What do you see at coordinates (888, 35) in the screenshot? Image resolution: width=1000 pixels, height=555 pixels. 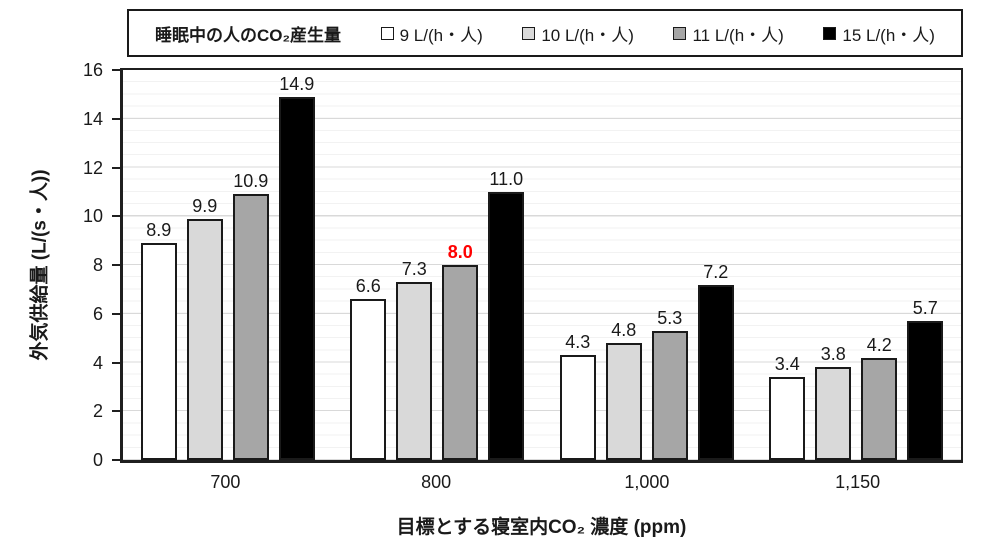 I see `legend-item-label: 15 L/(h・人)` at bounding box center [888, 35].